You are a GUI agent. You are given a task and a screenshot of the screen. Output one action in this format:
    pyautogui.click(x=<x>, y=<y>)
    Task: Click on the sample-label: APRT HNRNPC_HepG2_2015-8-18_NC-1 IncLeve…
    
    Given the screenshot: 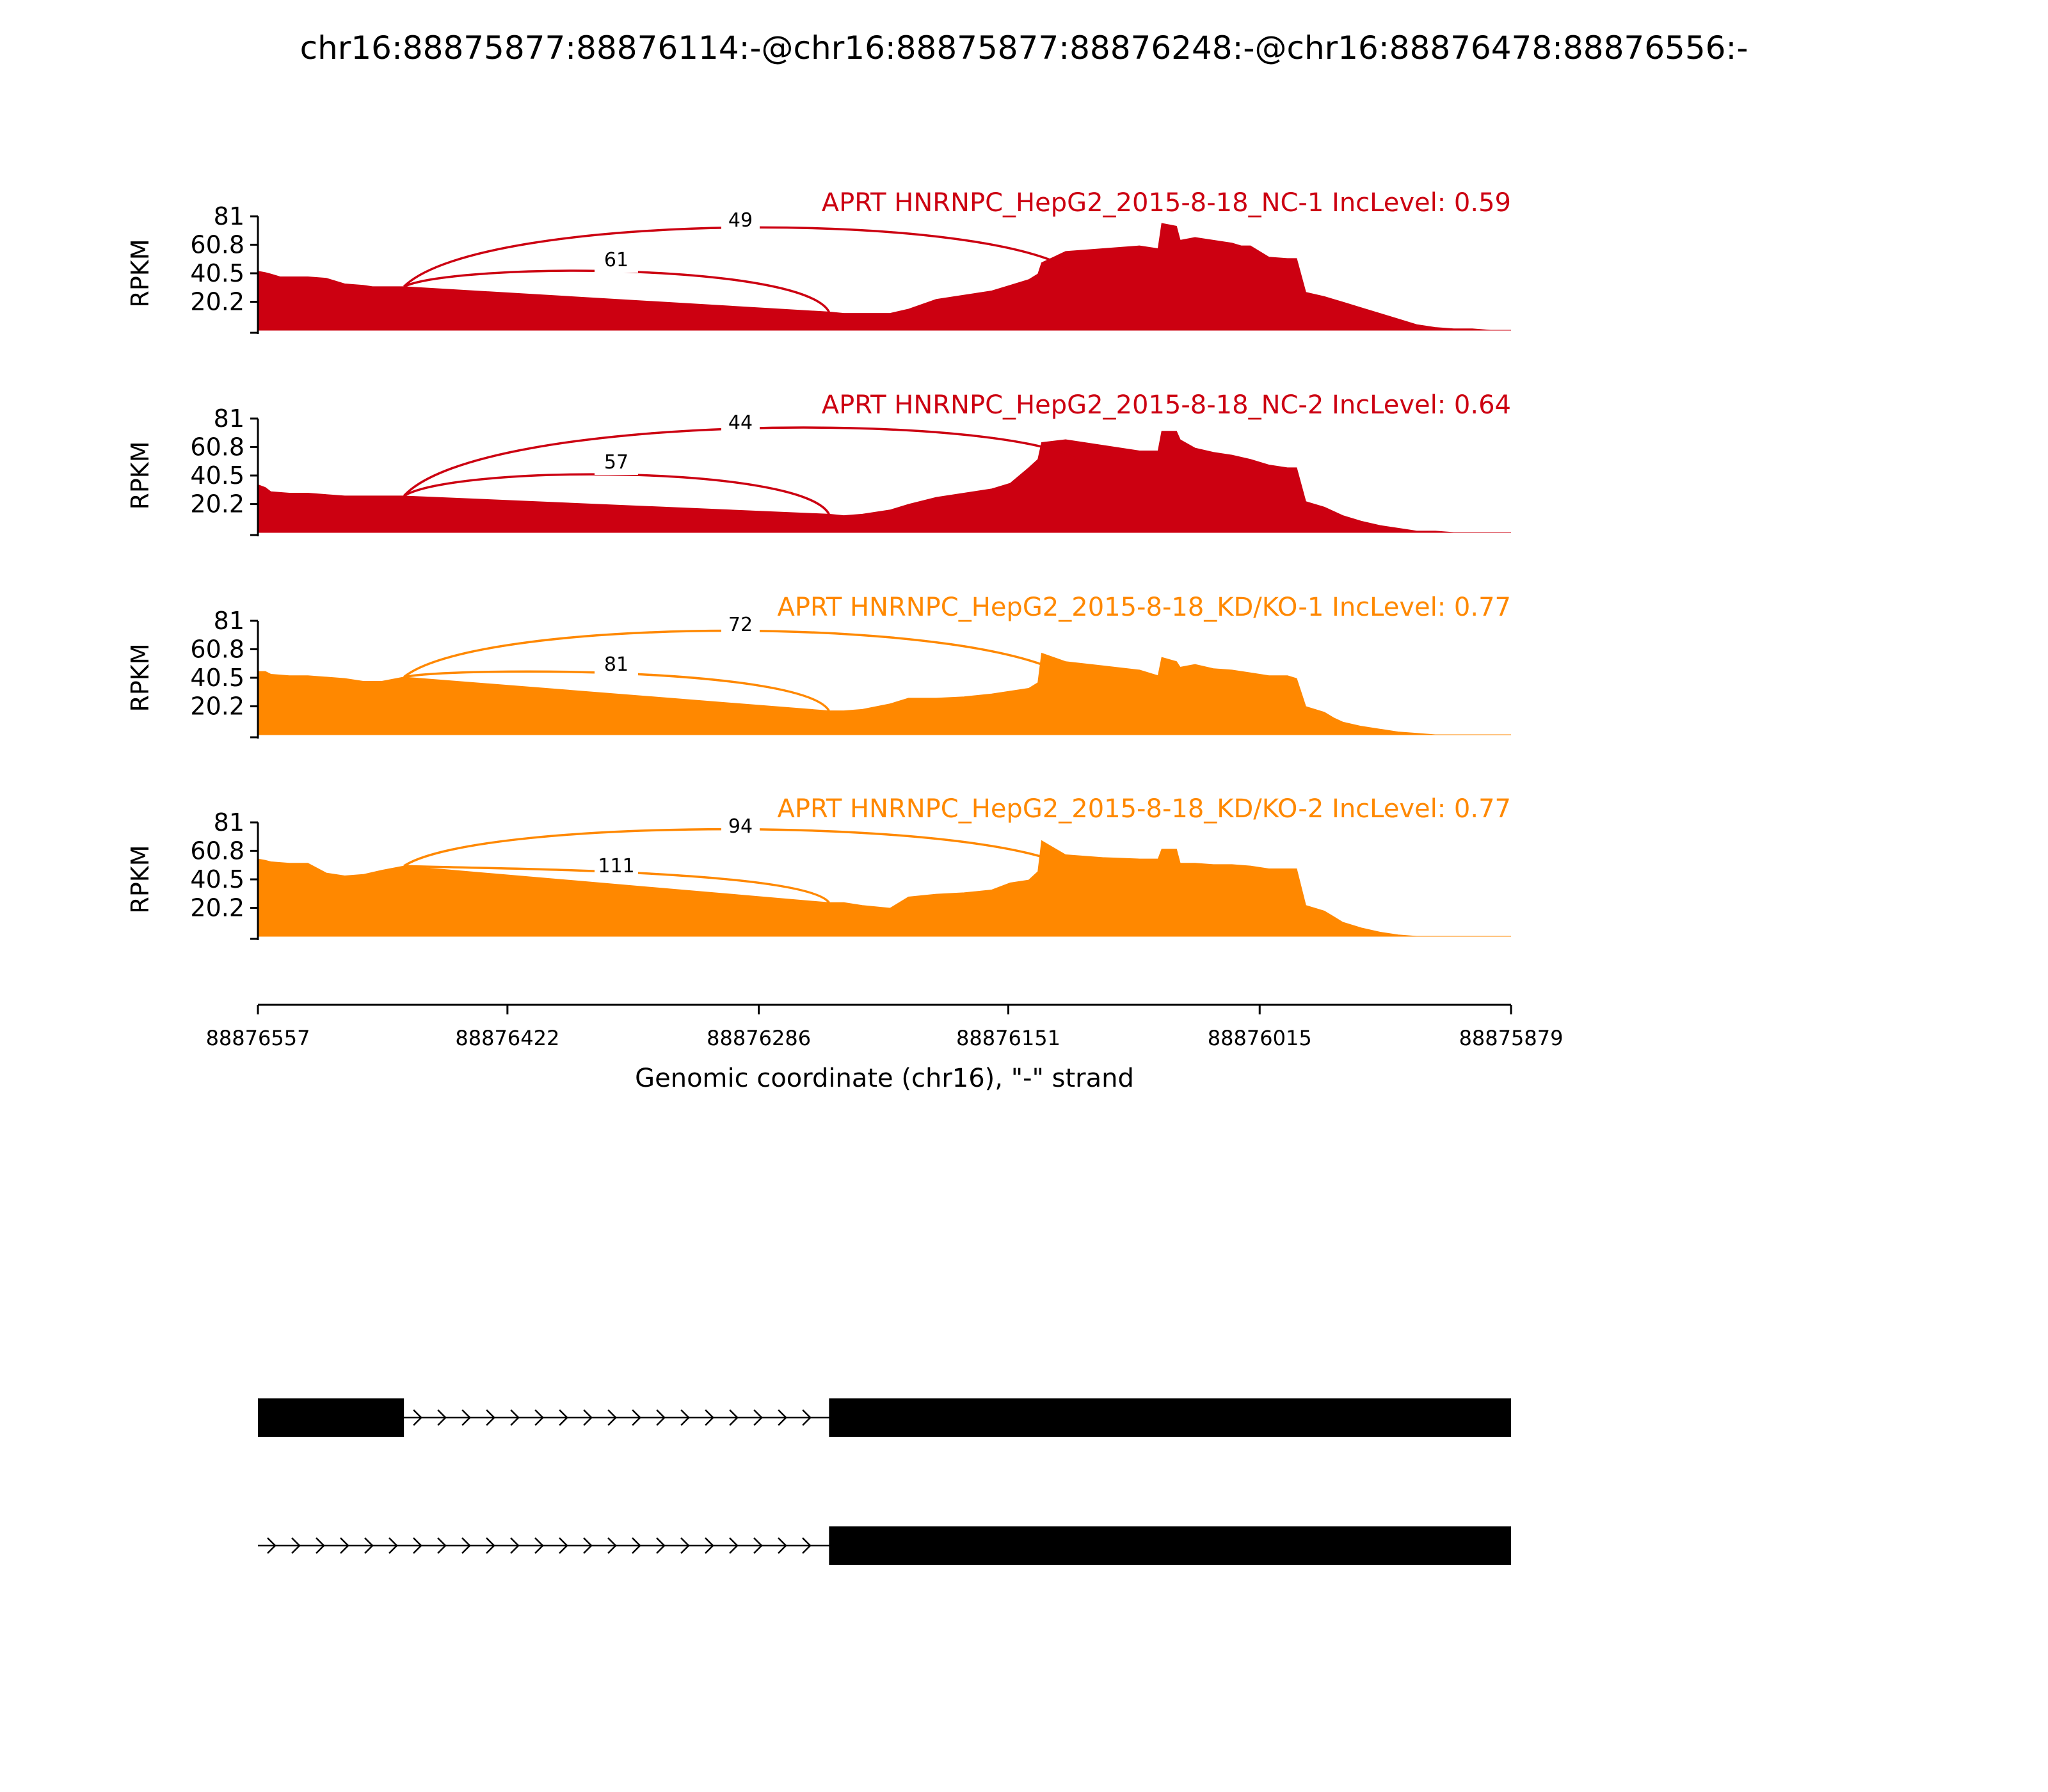 What is the action you would take?
    pyautogui.click(x=1166, y=203)
    